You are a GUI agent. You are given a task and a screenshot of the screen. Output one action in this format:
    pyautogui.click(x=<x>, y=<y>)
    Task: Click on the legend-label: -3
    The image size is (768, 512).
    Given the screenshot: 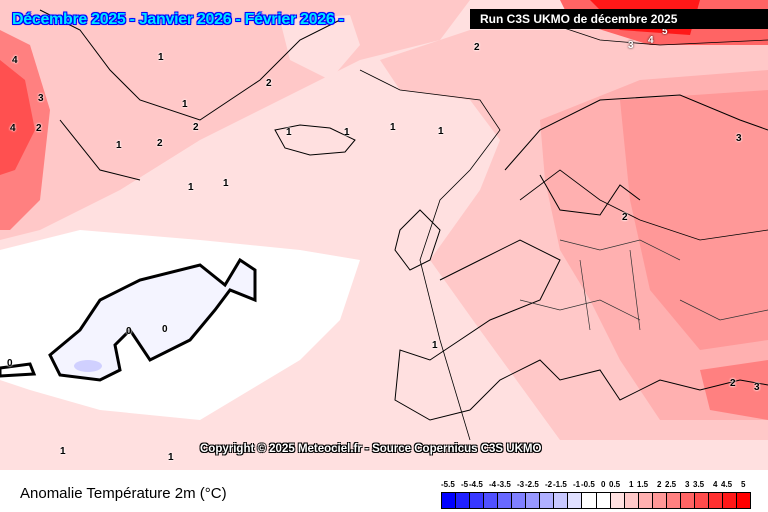 What is the action you would take?
    pyautogui.click(x=521, y=484)
    